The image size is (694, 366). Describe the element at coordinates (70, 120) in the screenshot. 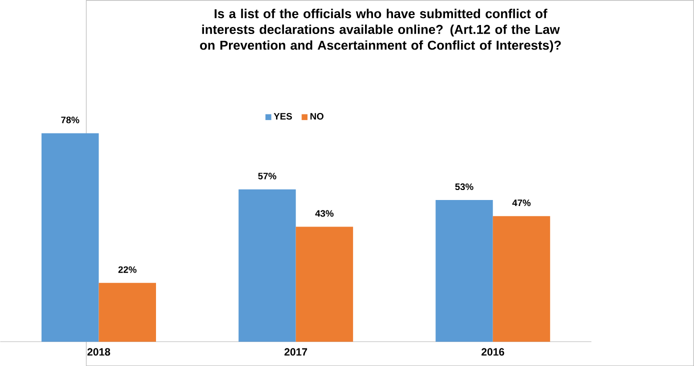

I see `data-label: 78%` at that location.